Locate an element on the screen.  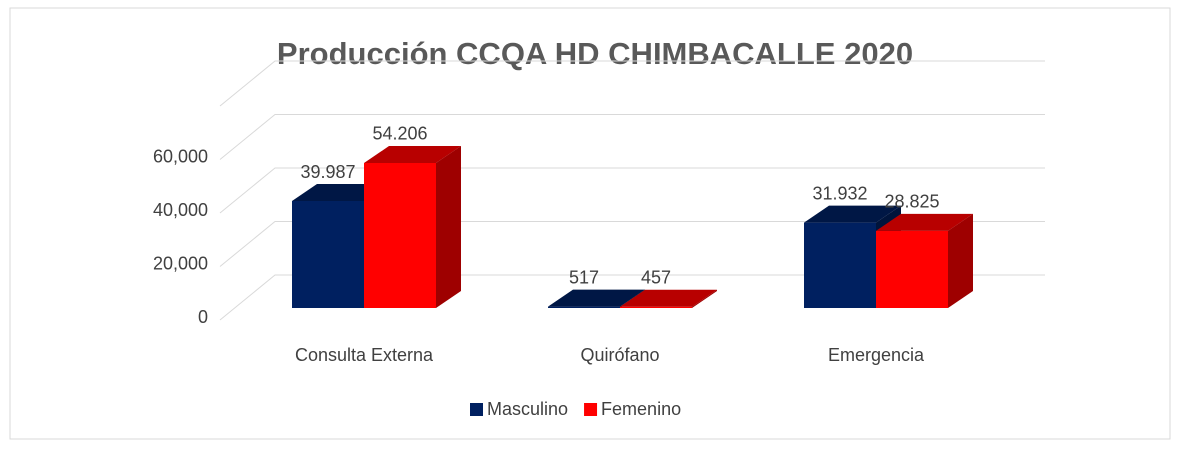
y-tick-label: 60,000 is located at coordinates (180, 156).